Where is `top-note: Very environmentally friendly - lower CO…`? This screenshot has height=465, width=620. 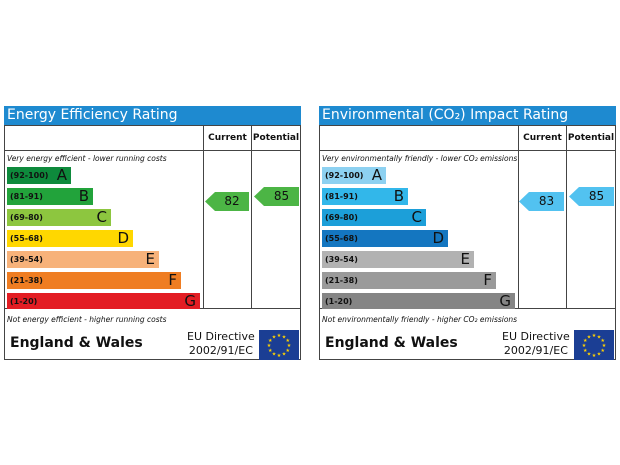
top-note: Very environmentally friendly - lower CO… is located at coordinates (420, 158).